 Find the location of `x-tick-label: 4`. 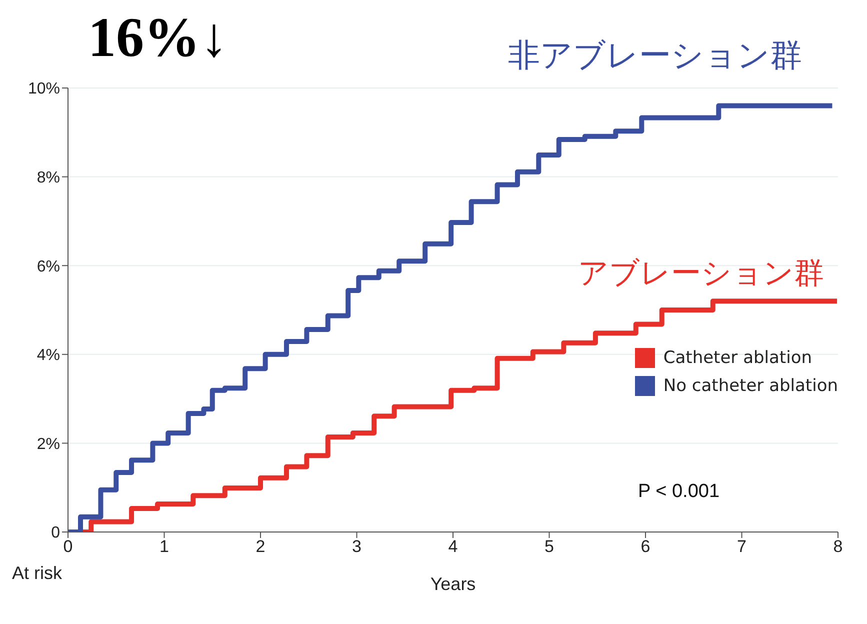

x-tick-label: 4 is located at coordinates (453, 546).